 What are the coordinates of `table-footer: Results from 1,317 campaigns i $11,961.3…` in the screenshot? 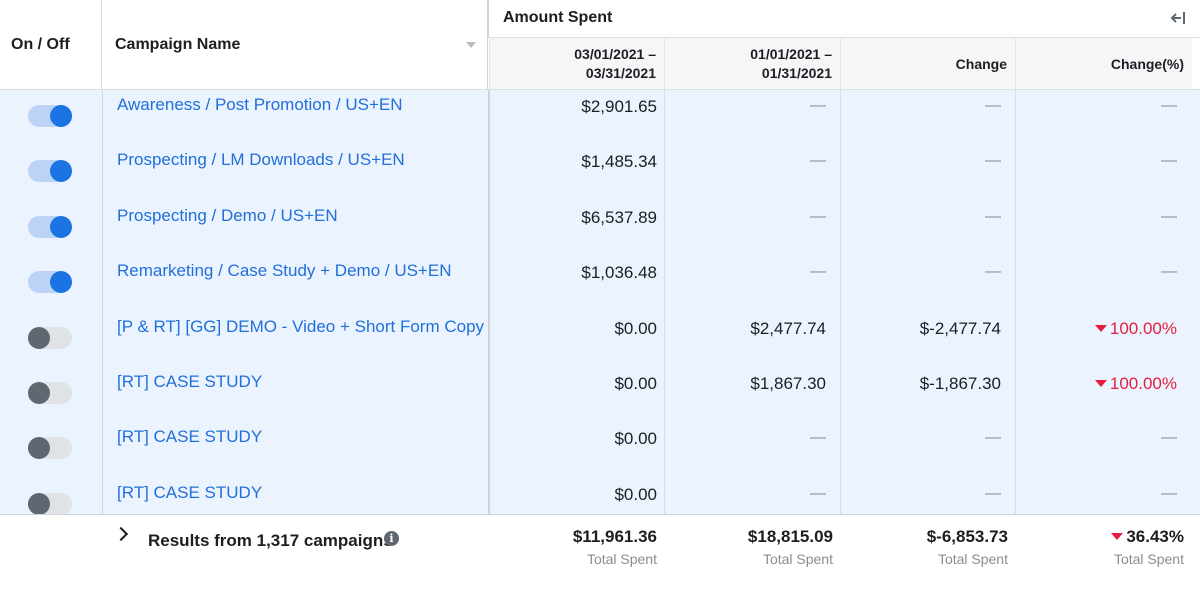 It's located at (600, 551).